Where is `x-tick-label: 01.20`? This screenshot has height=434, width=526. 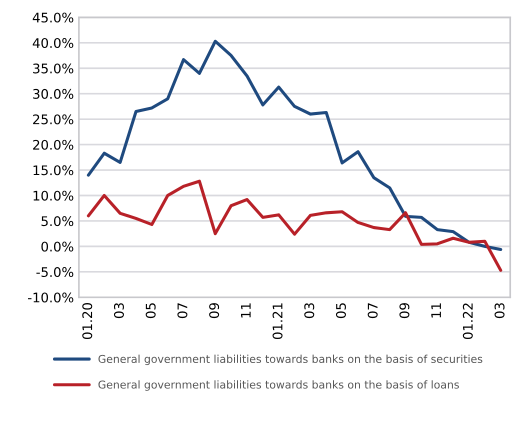
x-tick-label: 01.20 is located at coordinates (87, 321).